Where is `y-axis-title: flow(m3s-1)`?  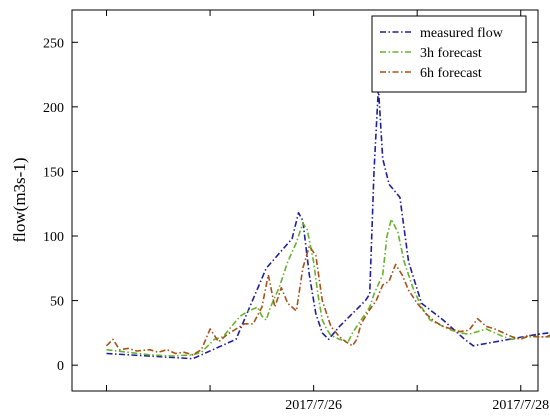
y-axis-title: flow(m3s-1) is located at coordinates (19, 200).